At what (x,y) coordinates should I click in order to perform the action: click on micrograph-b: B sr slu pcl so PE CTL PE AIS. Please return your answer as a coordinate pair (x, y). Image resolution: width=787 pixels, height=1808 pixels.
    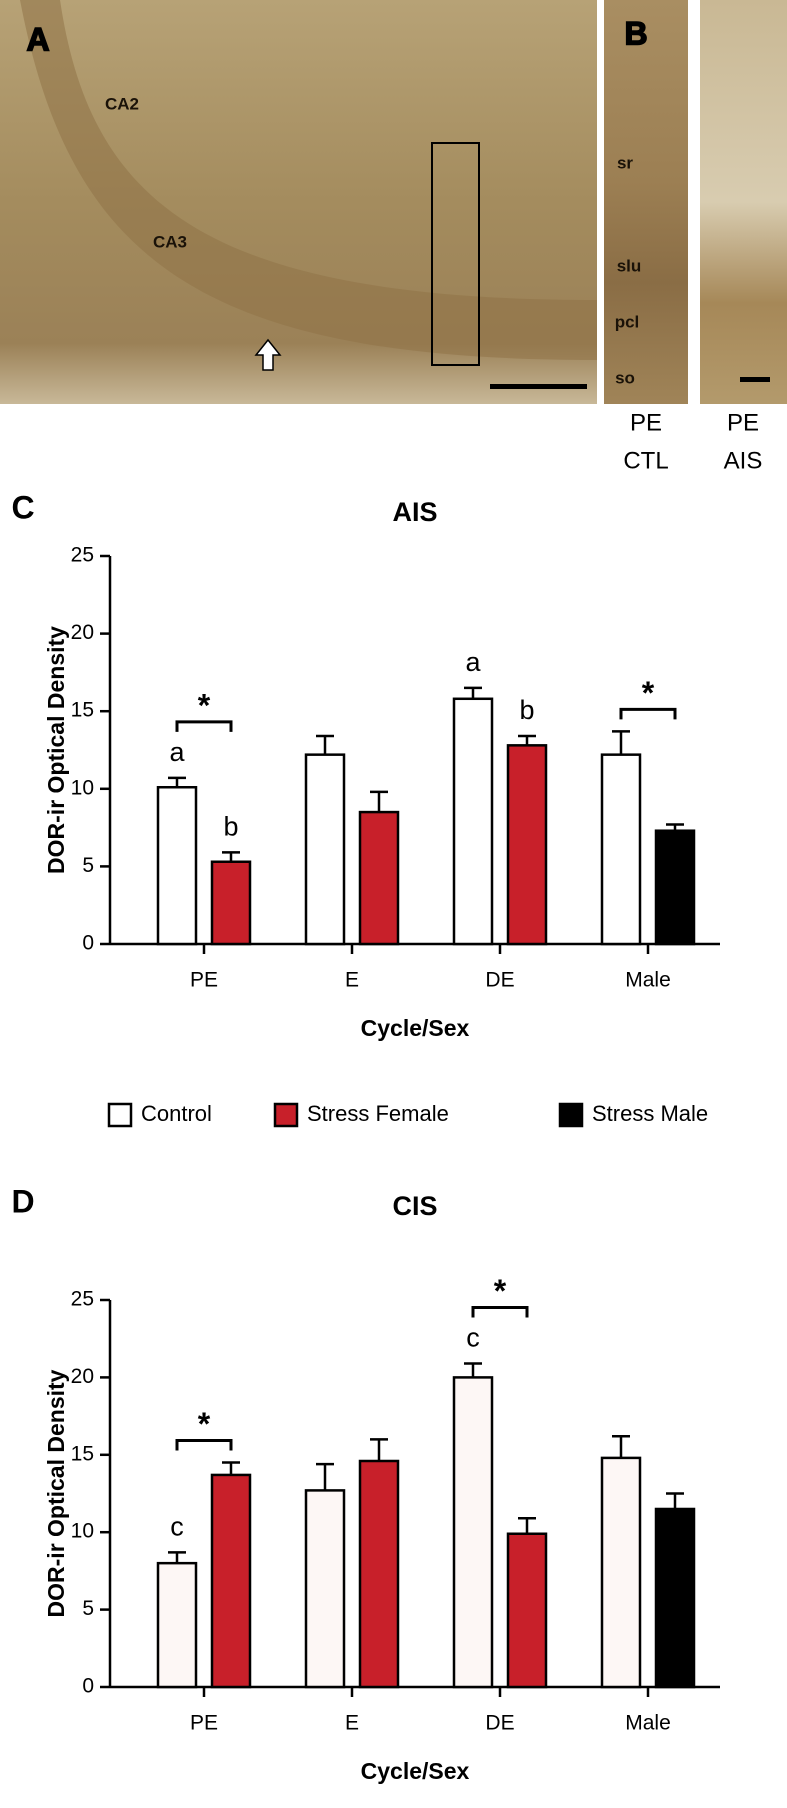
    Looking at the image, I should click on (695, 237).